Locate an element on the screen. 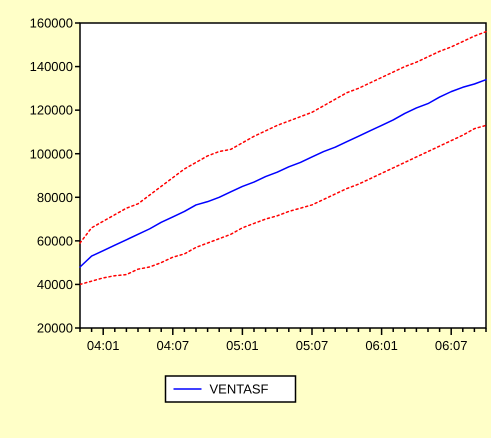  x-tick-label: 05:01 is located at coordinates (242, 345).